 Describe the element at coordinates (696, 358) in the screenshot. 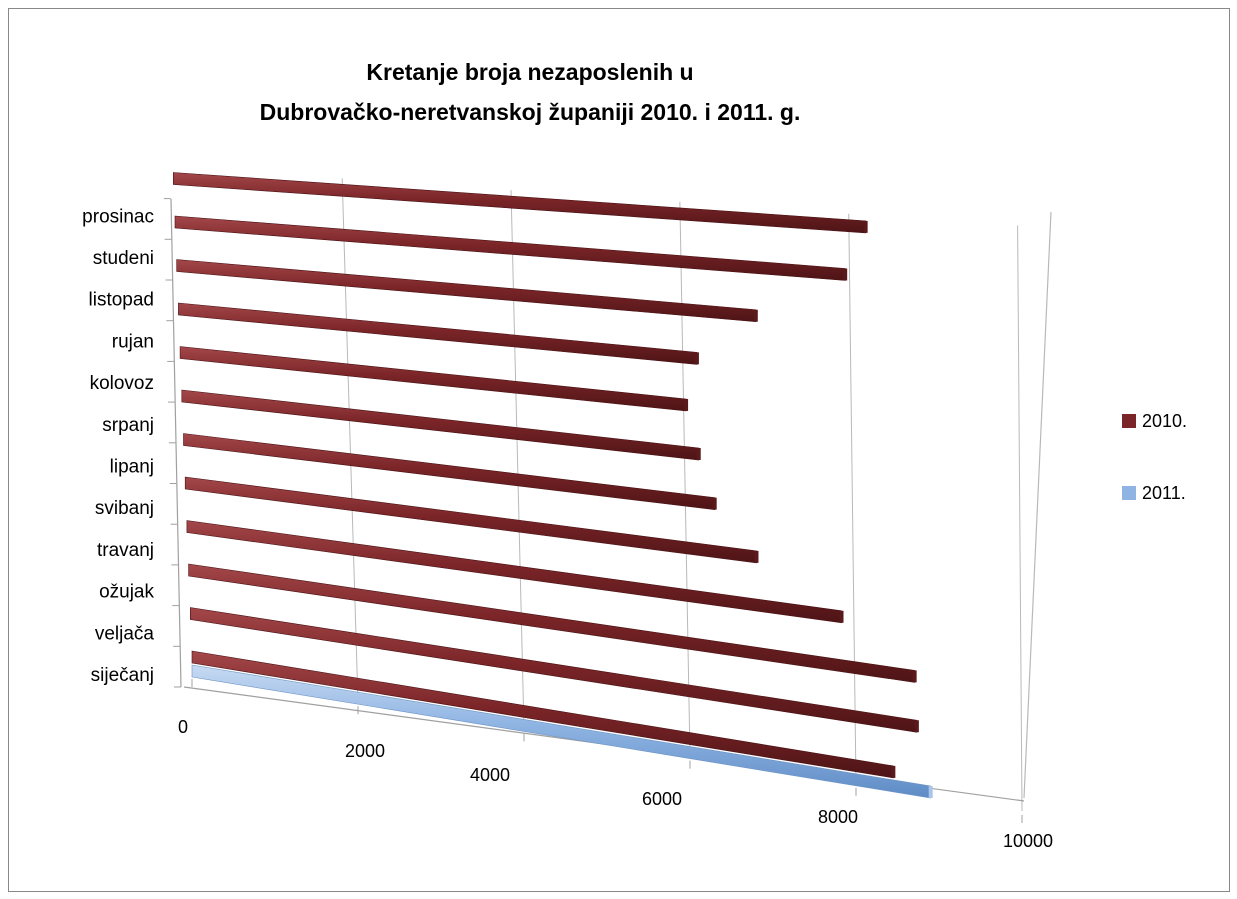

I see `bar-cap-2010-rujan` at that location.